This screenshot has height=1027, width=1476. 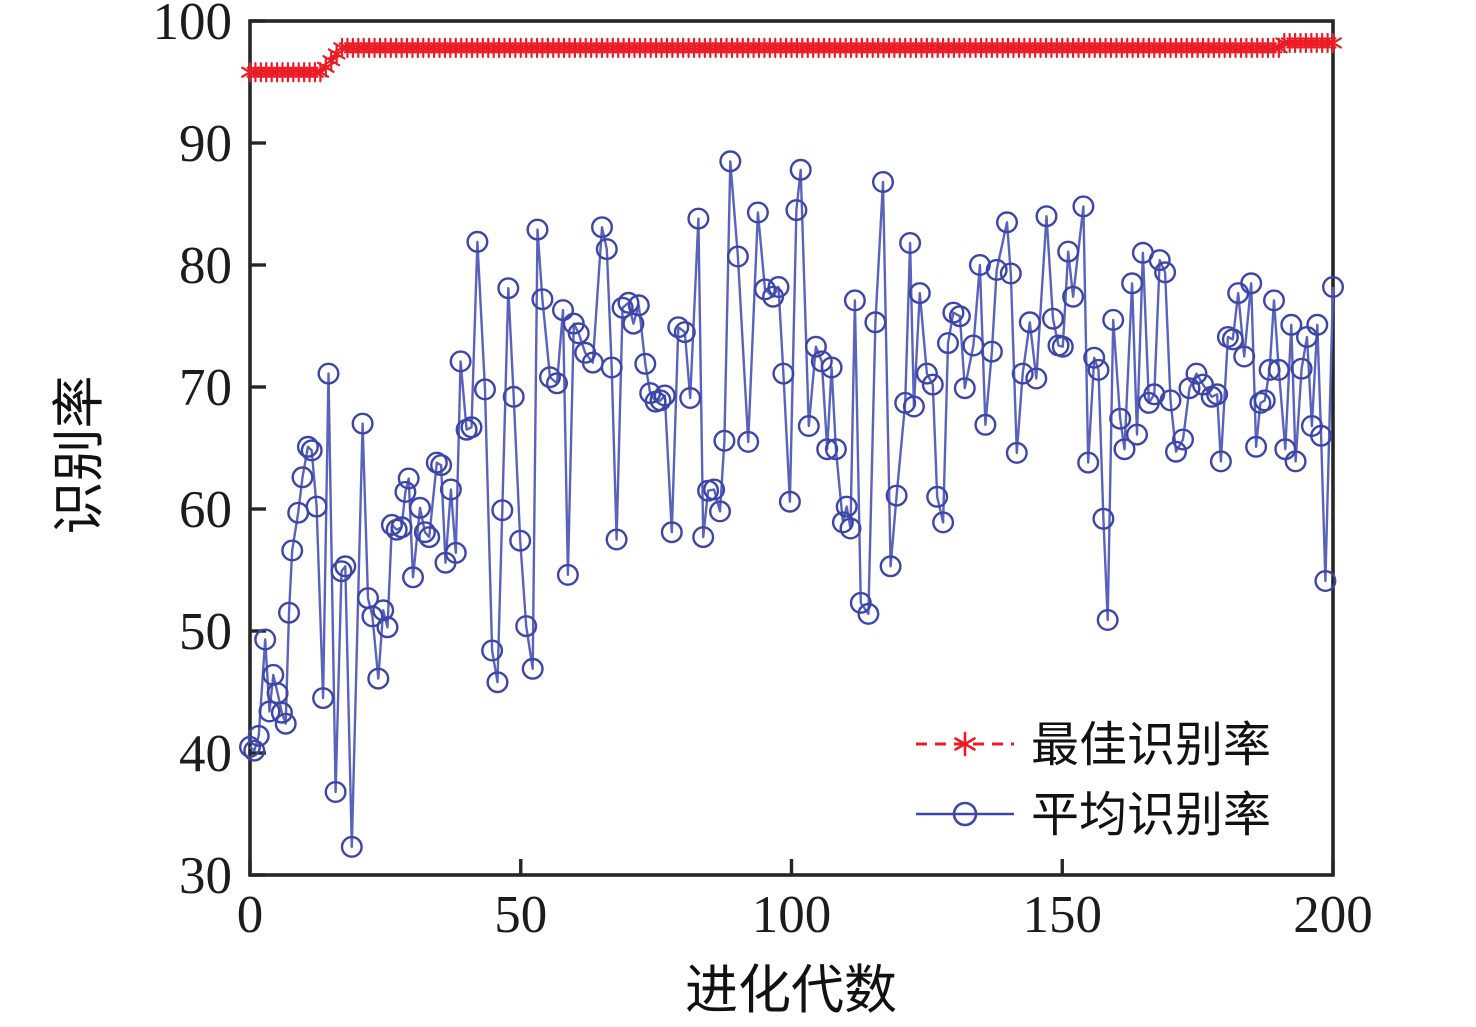 I want to click on y-tick-label: 40, so click(x=205, y=754).